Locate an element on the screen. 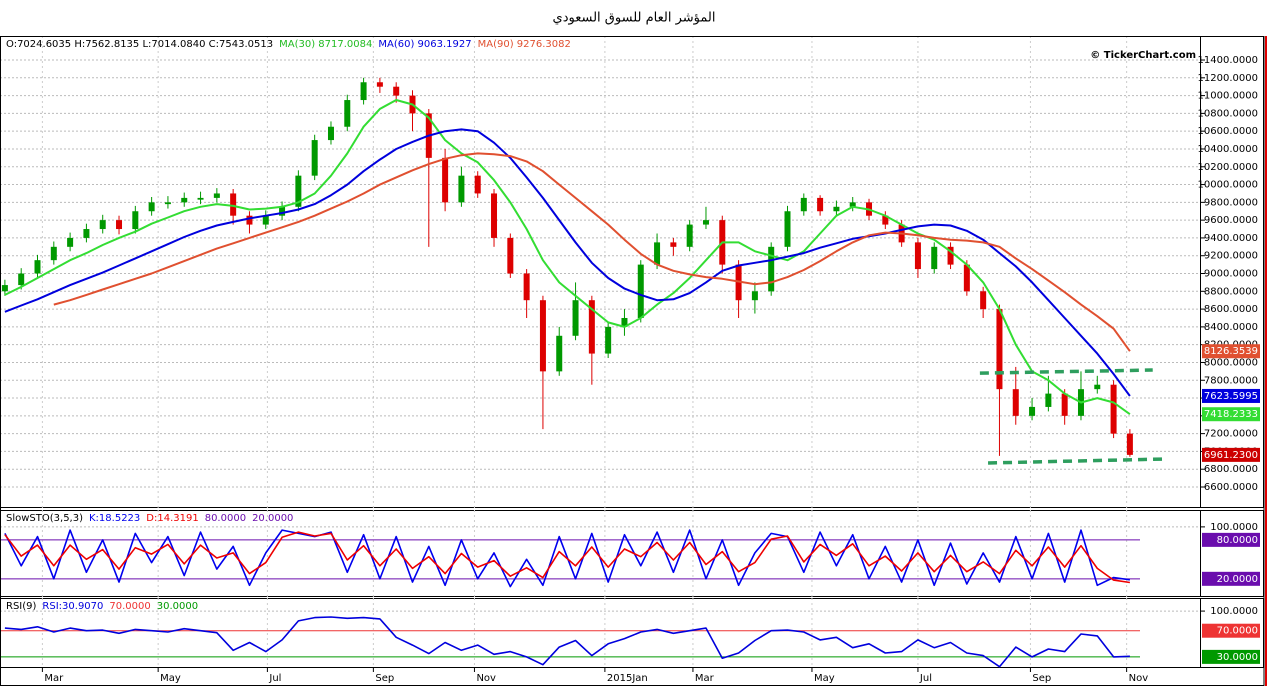 The image size is (1269, 686). y-tick-label: 6600.0000 is located at coordinates (1231, 487).